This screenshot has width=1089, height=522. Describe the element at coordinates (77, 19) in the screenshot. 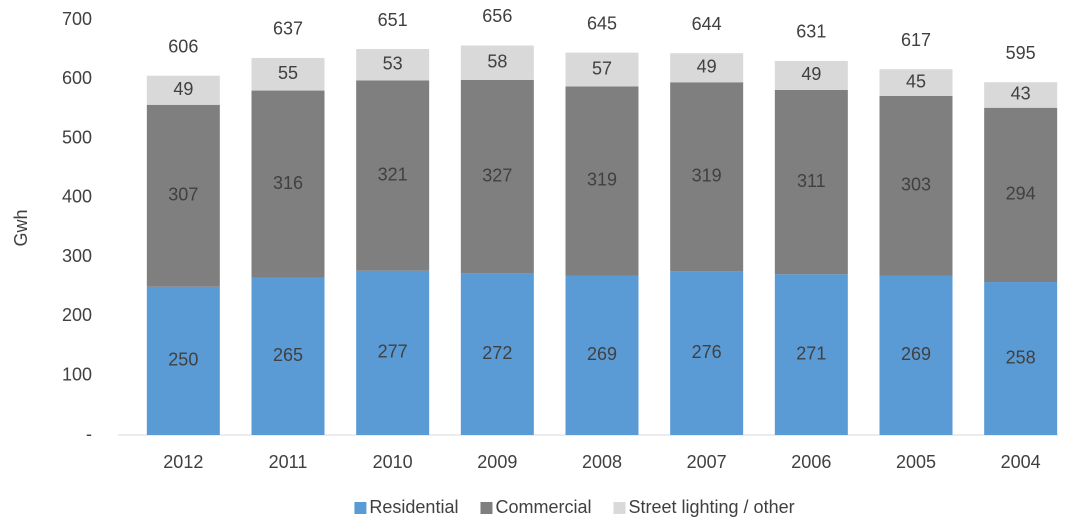

I see `y-tick-label: 700` at that location.